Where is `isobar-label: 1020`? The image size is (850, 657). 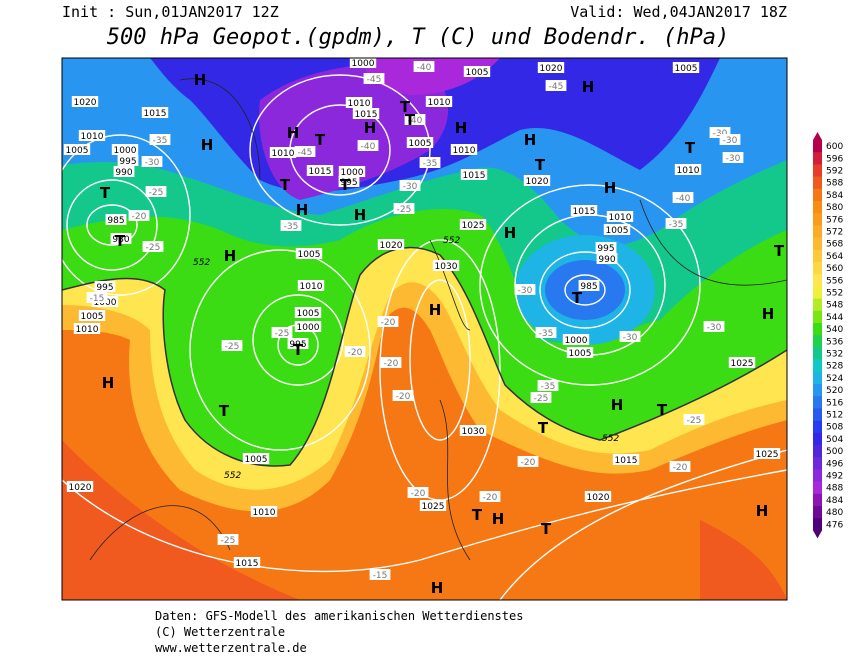 isobar-label: 1020 is located at coordinates (551, 69).